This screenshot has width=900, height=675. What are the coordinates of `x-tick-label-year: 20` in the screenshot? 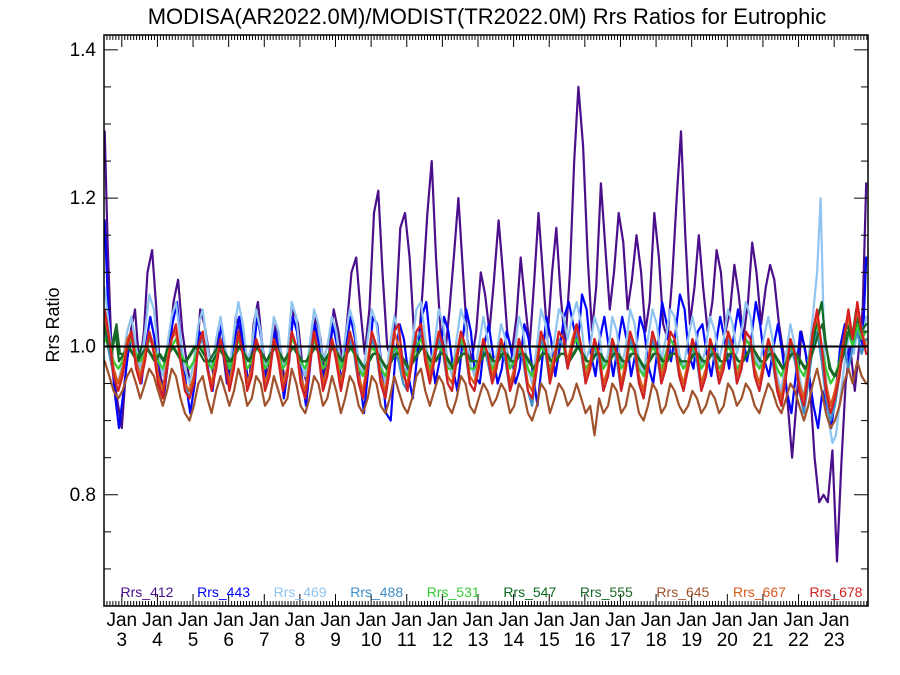 It's located at (727, 640).